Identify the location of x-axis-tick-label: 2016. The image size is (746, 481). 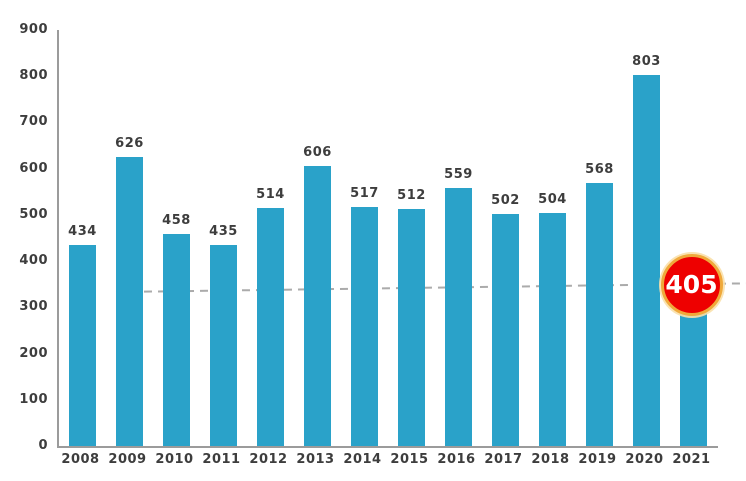
(456, 459).